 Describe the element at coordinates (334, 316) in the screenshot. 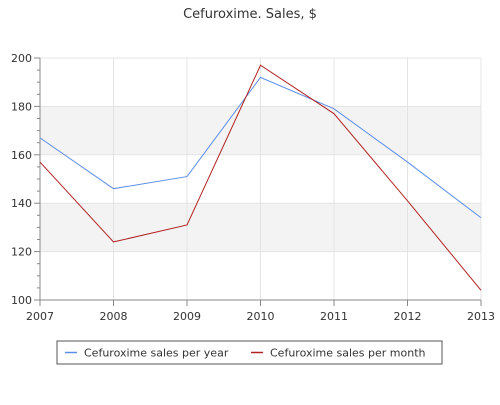

I see `x-tick-label: 2011` at that location.